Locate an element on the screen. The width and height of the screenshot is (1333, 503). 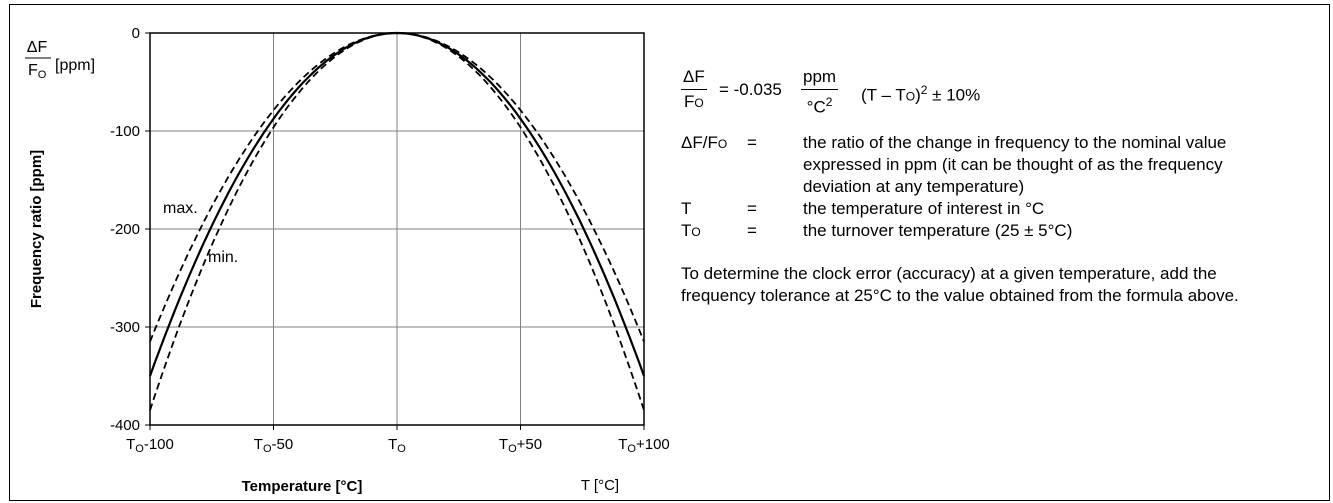
formula-rest-sub: O is located at coordinates (910, 96).